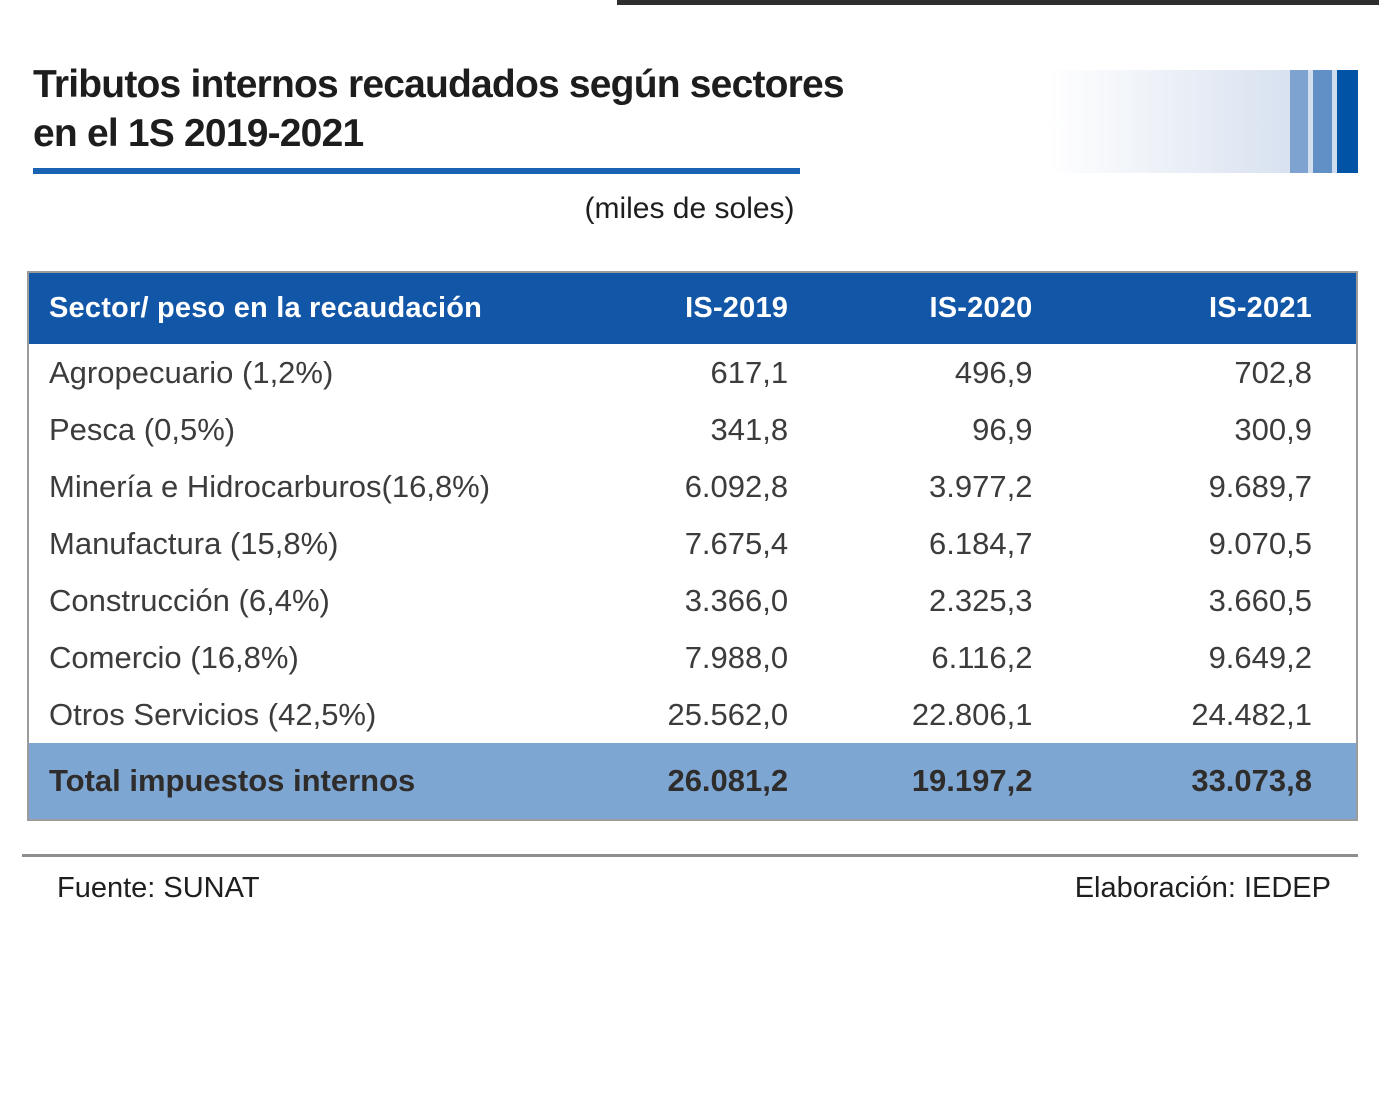 Image resolution: width=1379 pixels, height=1106 pixels. What do you see at coordinates (749, 372) in the screenshot?
I see `value-cell: 617,1` at bounding box center [749, 372].